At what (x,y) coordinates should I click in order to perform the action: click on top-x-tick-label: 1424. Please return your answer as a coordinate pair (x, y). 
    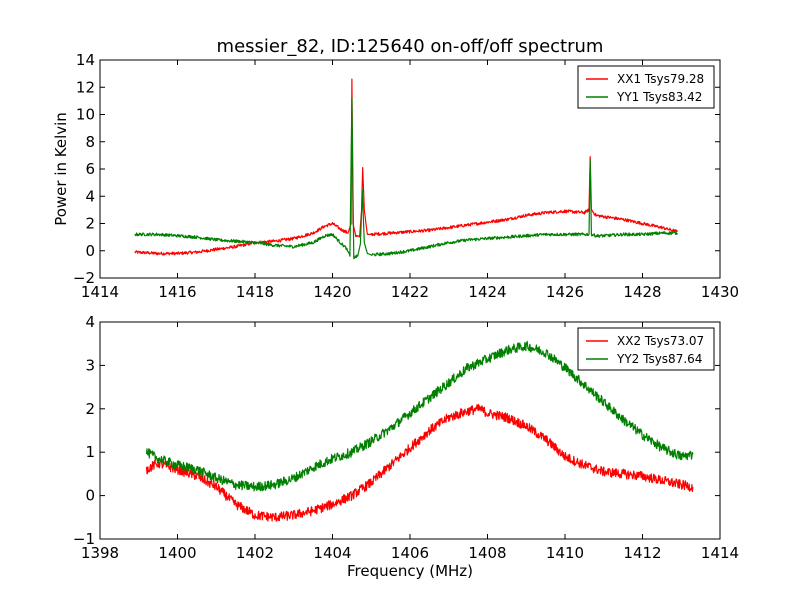
    Looking at the image, I should click on (487, 292).